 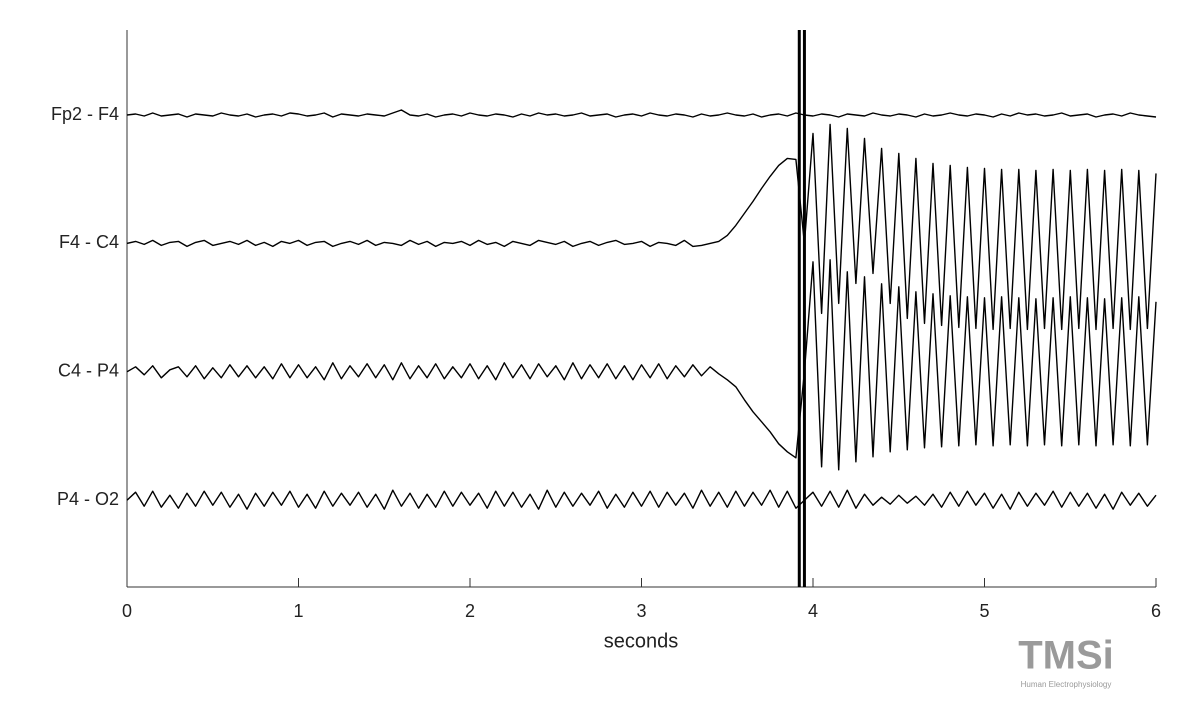 I want to click on logo-name: TMSi, so click(x=1066, y=656).